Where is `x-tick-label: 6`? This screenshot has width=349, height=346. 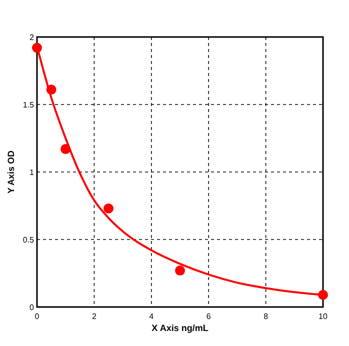
x-tick-label: 6 is located at coordinates (209, 316).